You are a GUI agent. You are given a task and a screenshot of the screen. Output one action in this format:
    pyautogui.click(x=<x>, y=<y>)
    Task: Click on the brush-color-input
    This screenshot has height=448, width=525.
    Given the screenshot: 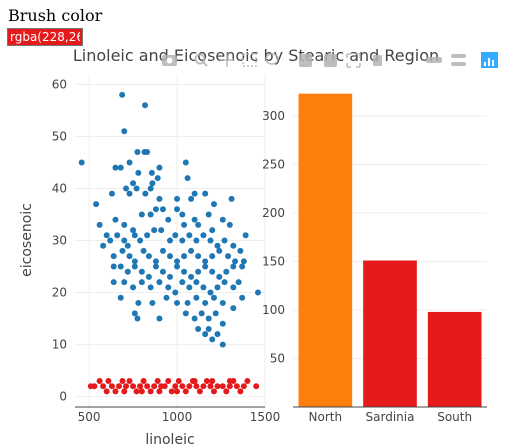 What is the action you would take?
    pyautogui.click(x=45, y=37)
    